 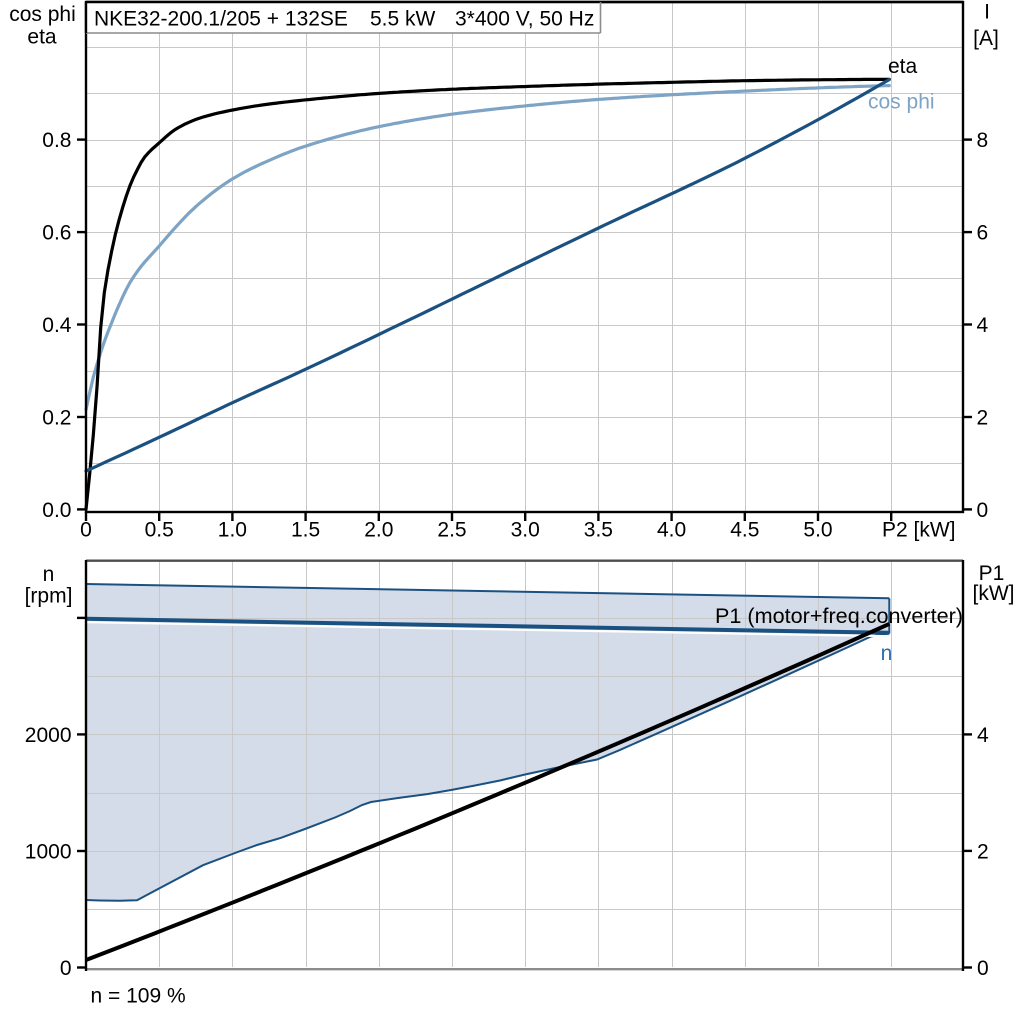 I want to click on svg-text: P1, so click(x=992, y=573).